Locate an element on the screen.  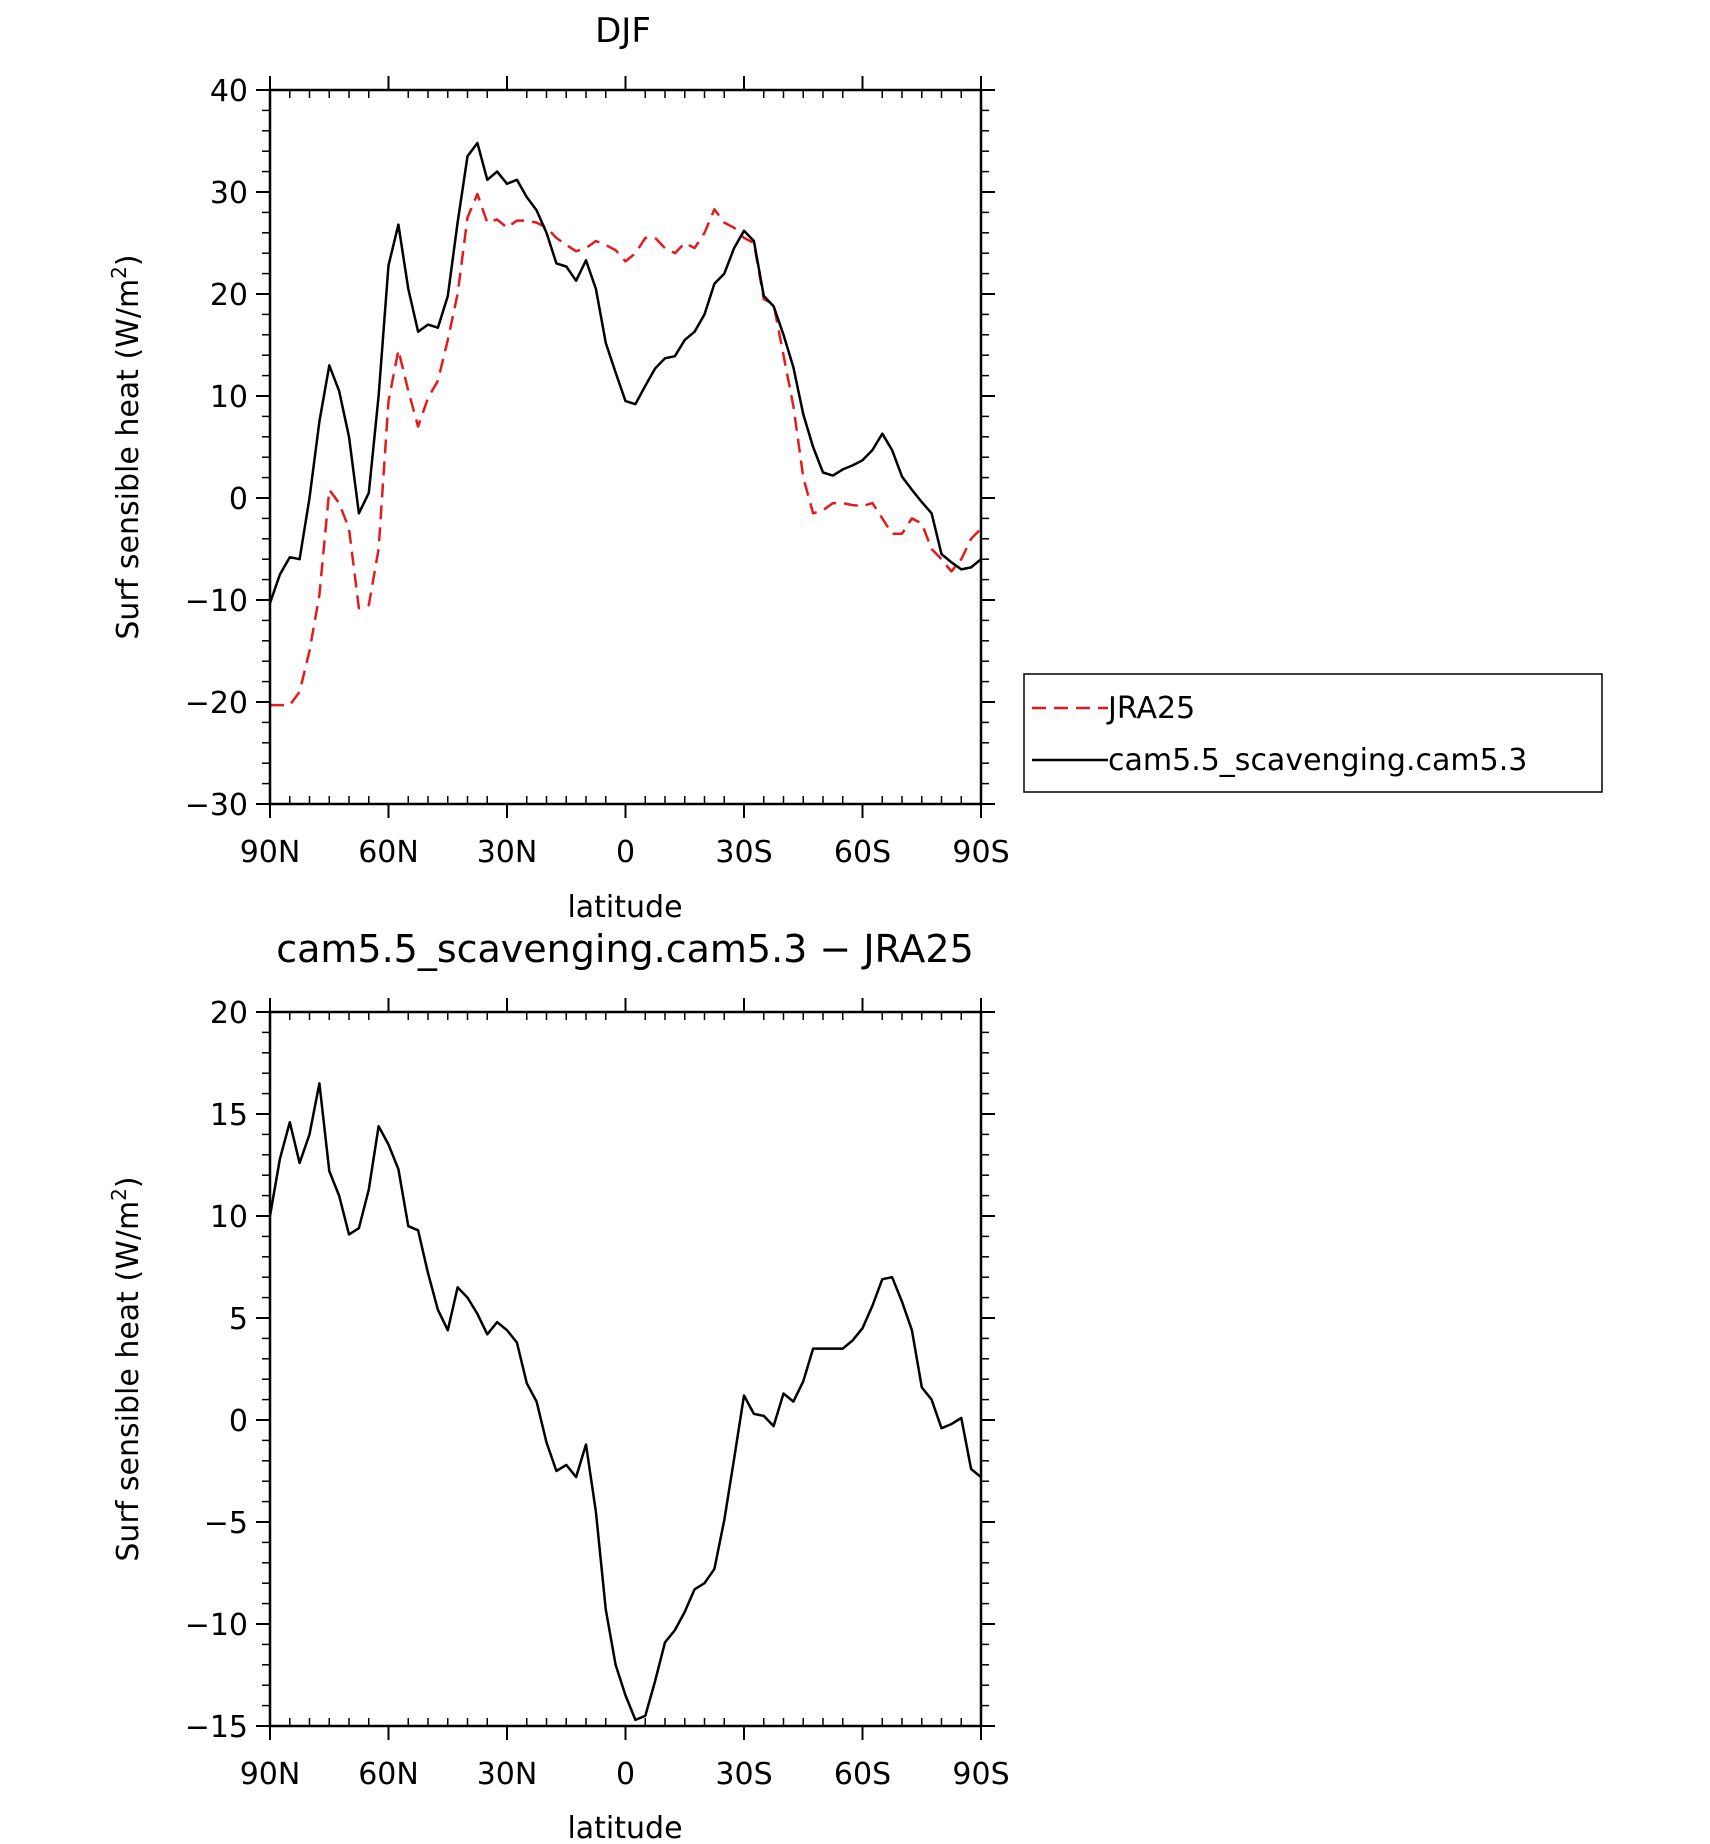
y-tick-label: 15 is located at coordinates (229, 1115).